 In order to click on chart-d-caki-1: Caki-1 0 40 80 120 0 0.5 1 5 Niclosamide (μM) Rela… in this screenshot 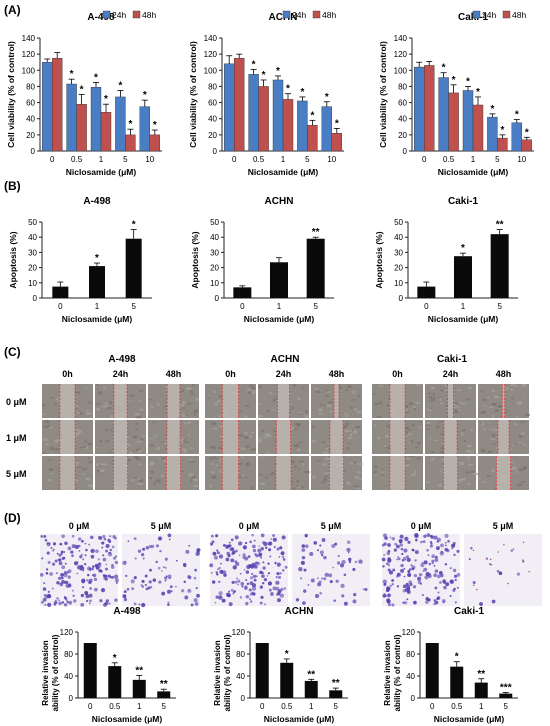, I will do `click(450, 665)`.